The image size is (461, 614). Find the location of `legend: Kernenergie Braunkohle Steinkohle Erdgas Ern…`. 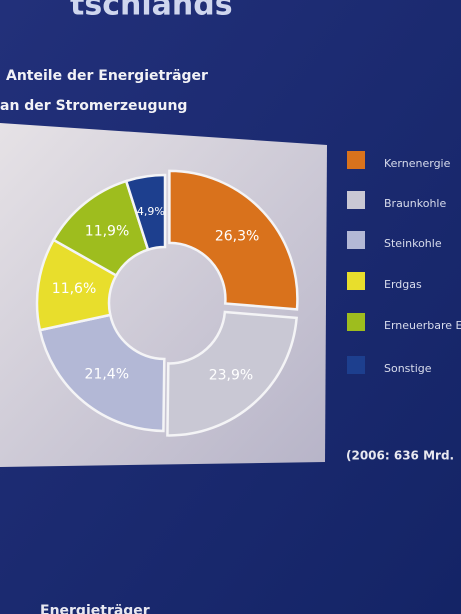

legend: Kernenergie Braunkohle Steinkohle Erdgas Ern… is located at coordinates (404, 263).